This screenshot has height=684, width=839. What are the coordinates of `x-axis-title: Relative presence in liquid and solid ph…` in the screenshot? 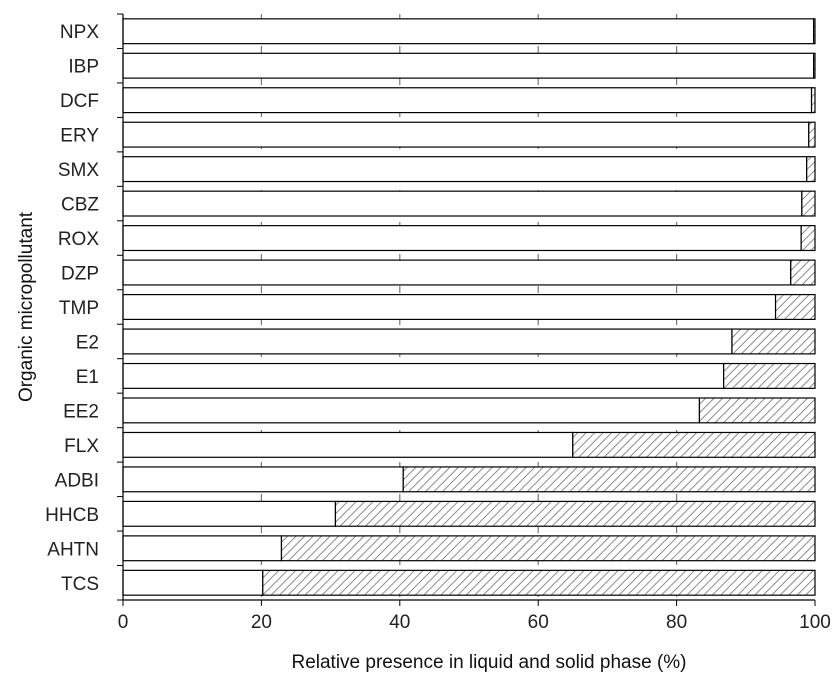 It's located at (488, 662).